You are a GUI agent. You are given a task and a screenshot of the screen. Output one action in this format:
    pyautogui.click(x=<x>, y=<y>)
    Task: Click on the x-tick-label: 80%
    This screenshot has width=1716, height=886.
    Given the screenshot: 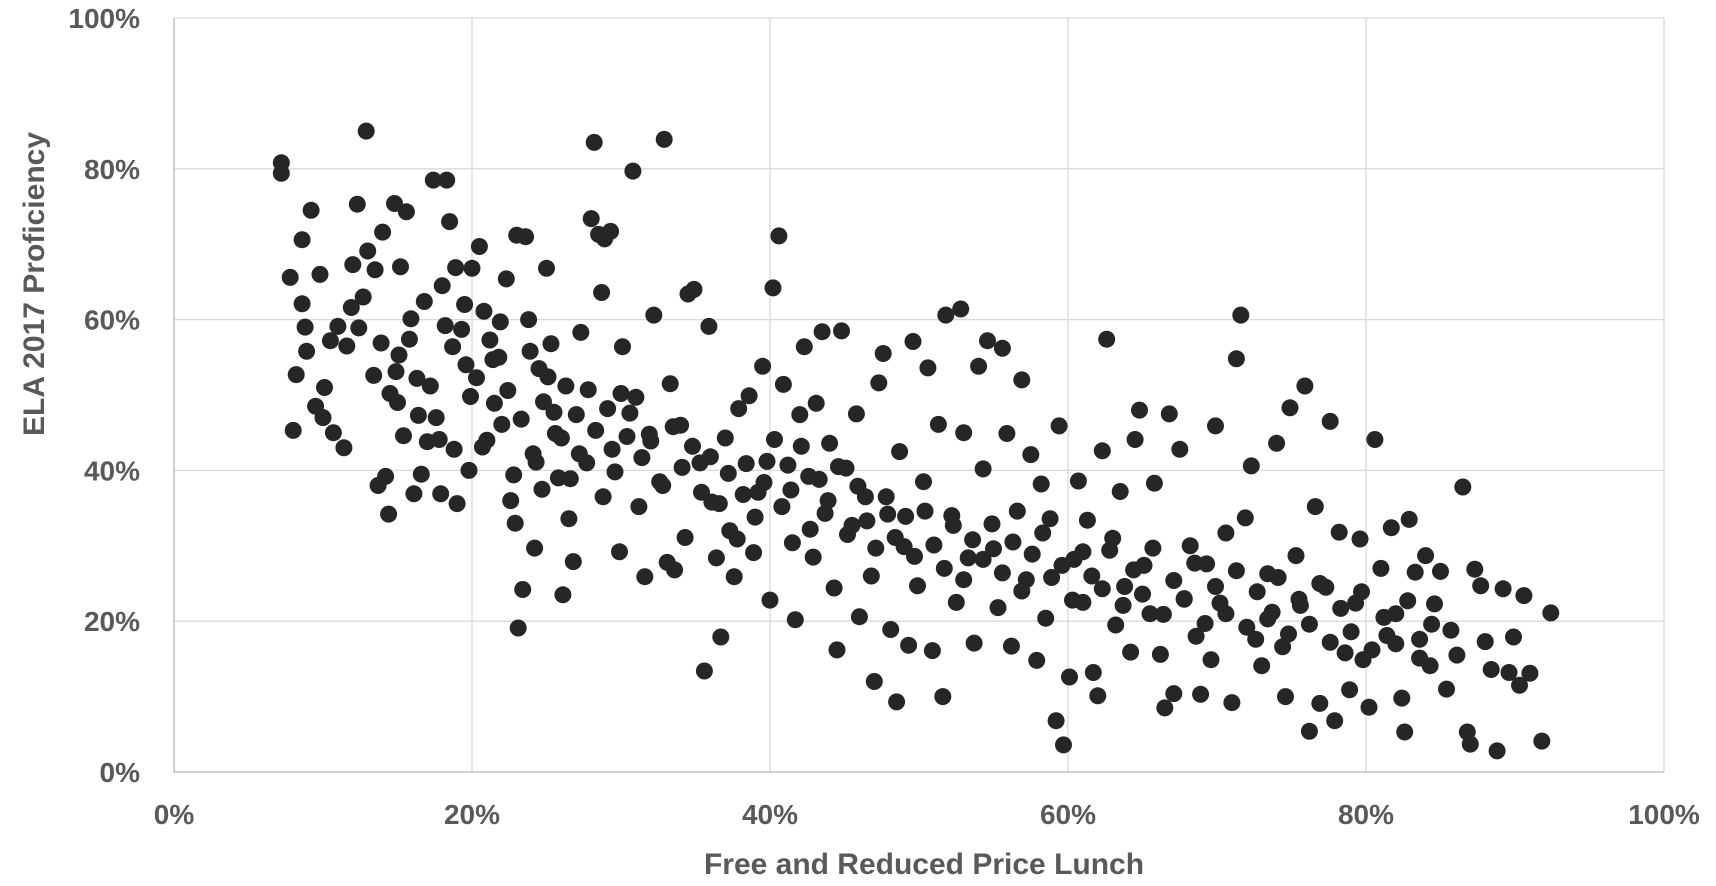 What is the action you would take?
    pyautogui.click(x=1366, y=814)
    